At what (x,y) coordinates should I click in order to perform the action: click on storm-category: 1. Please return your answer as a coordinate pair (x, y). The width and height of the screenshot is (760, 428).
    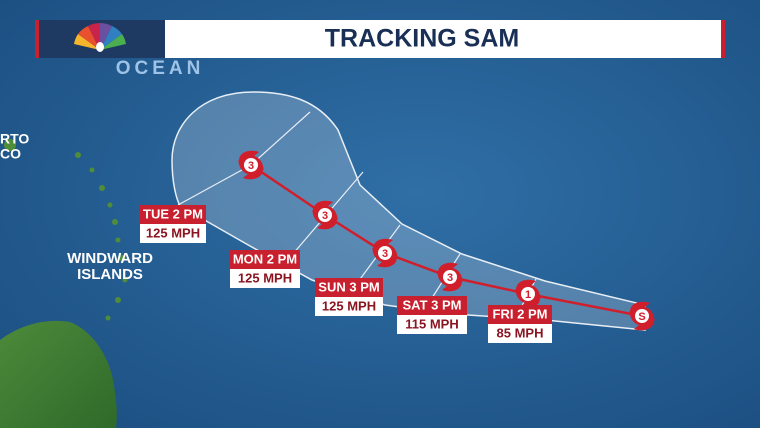
    Looking at the image, I should click on (528, 295).